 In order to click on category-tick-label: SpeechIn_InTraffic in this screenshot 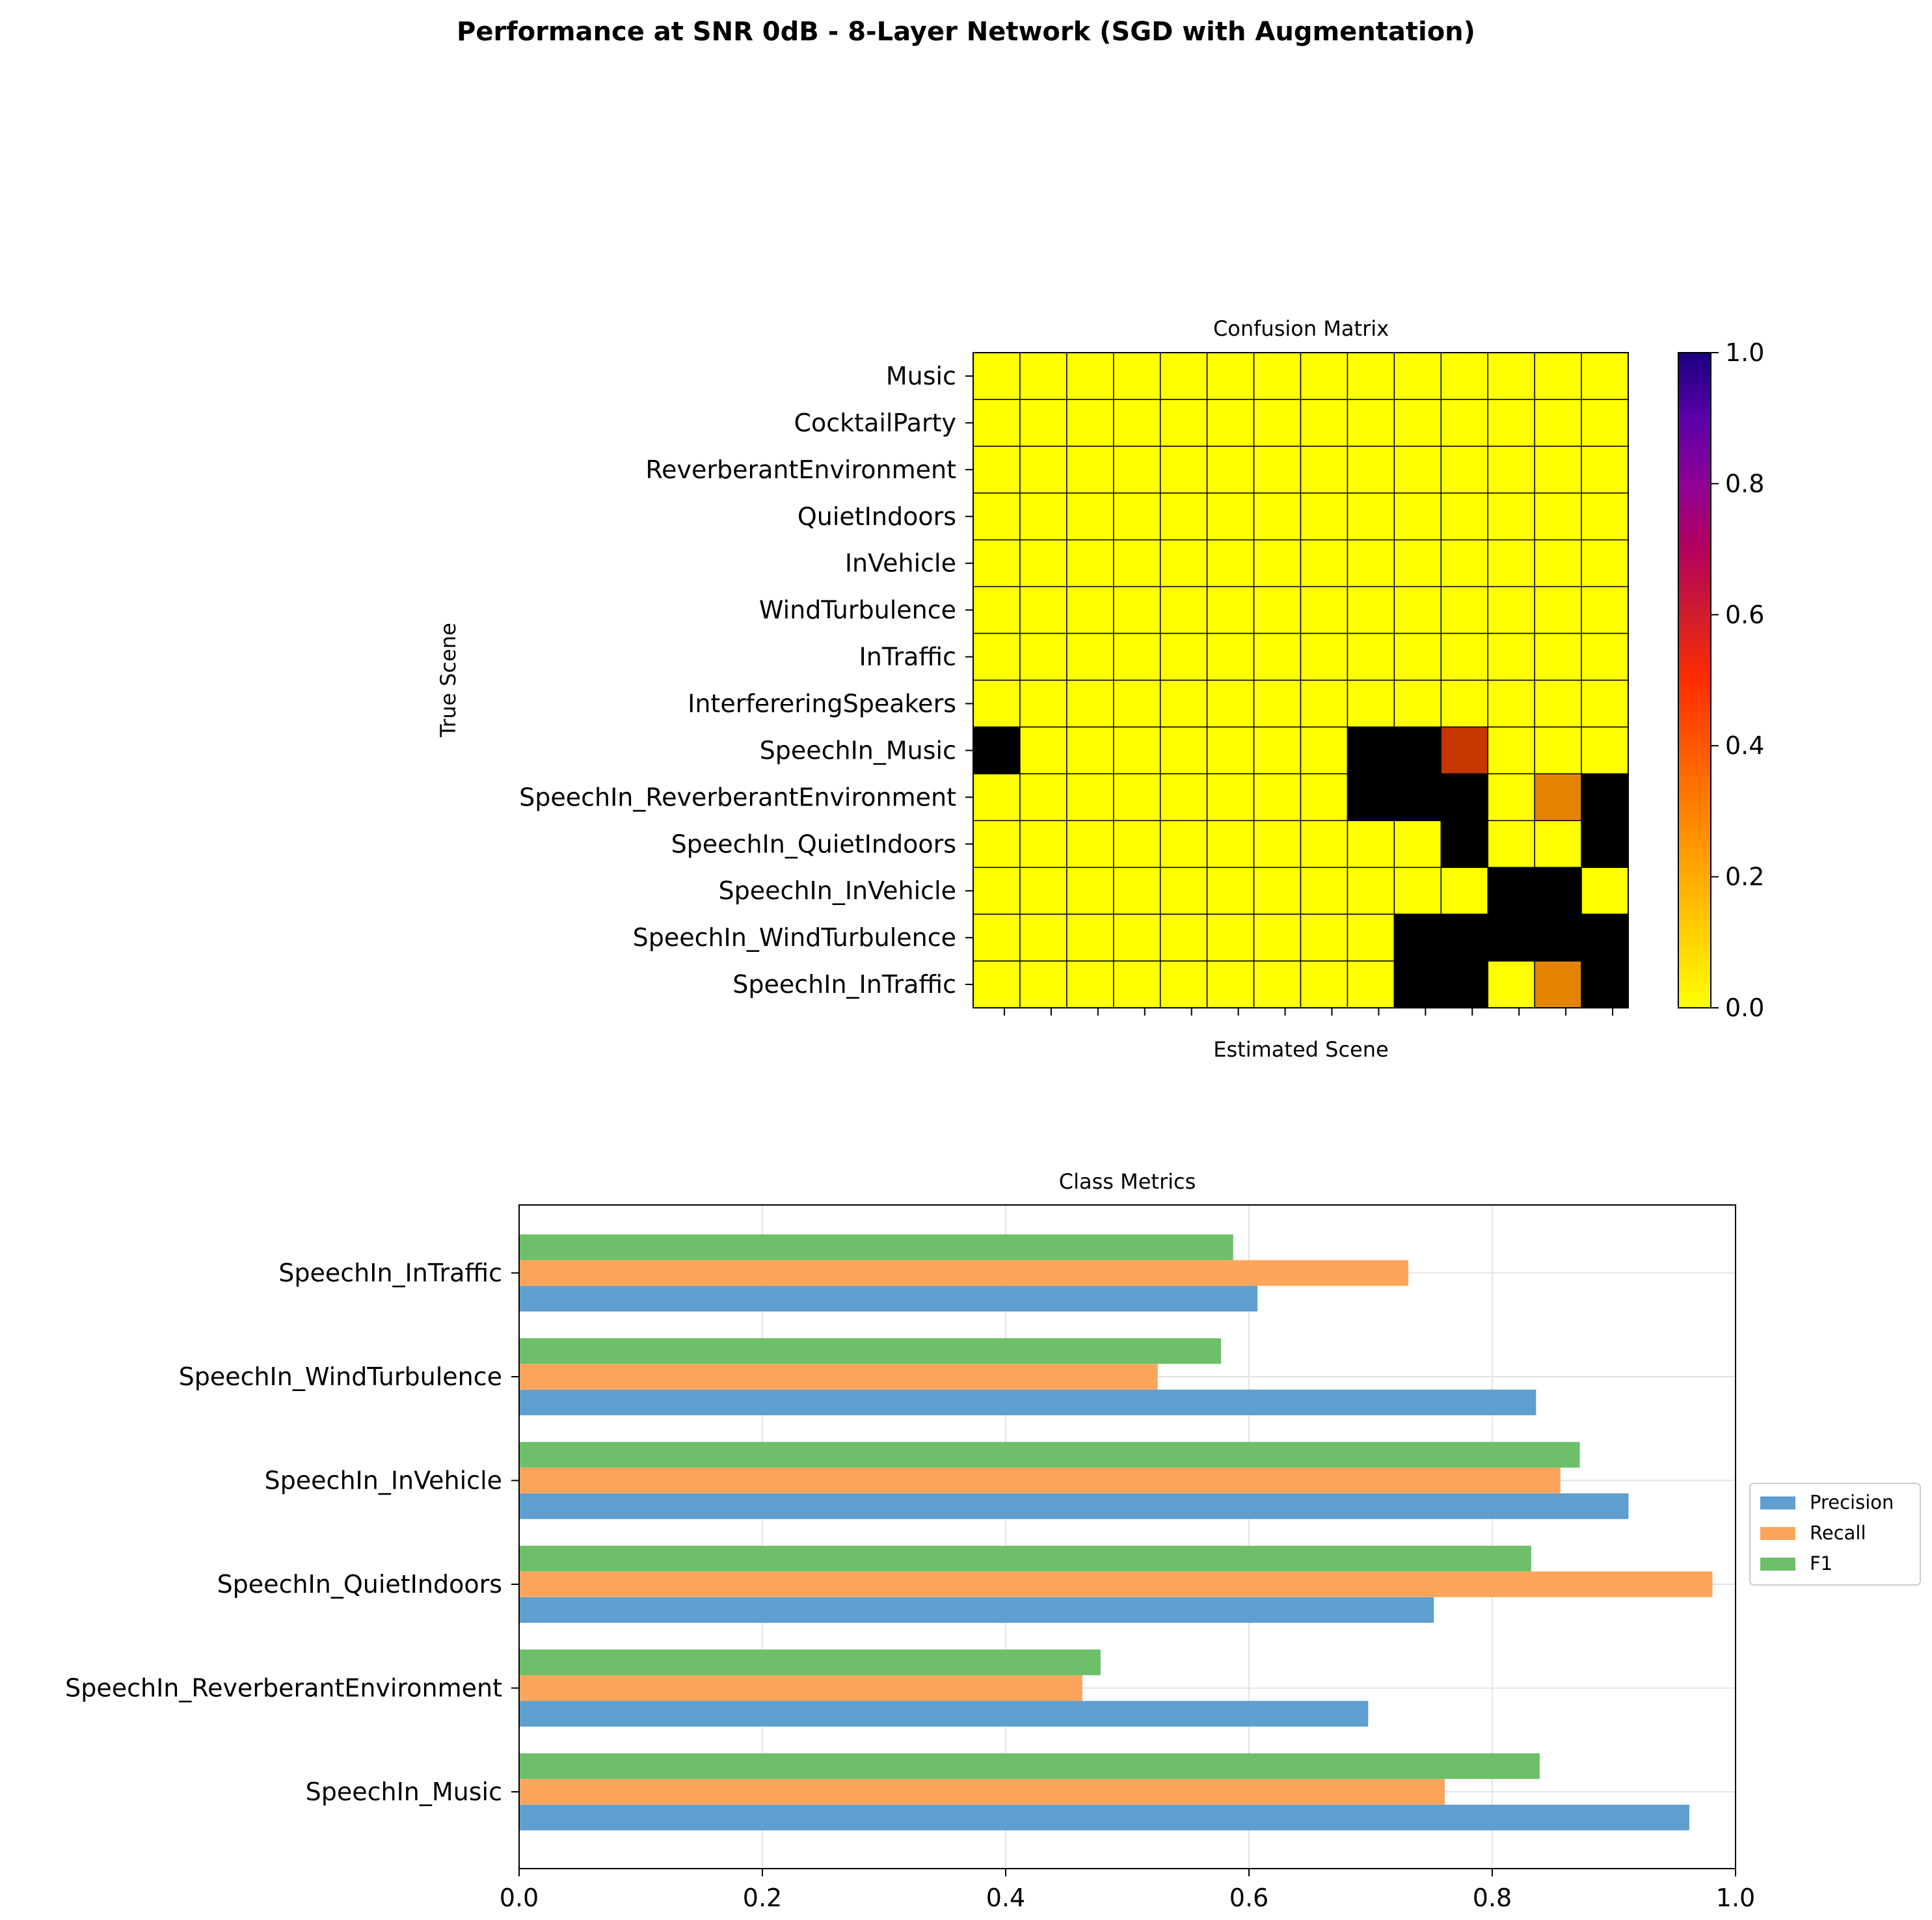, I will do `click(390, 1273)`.